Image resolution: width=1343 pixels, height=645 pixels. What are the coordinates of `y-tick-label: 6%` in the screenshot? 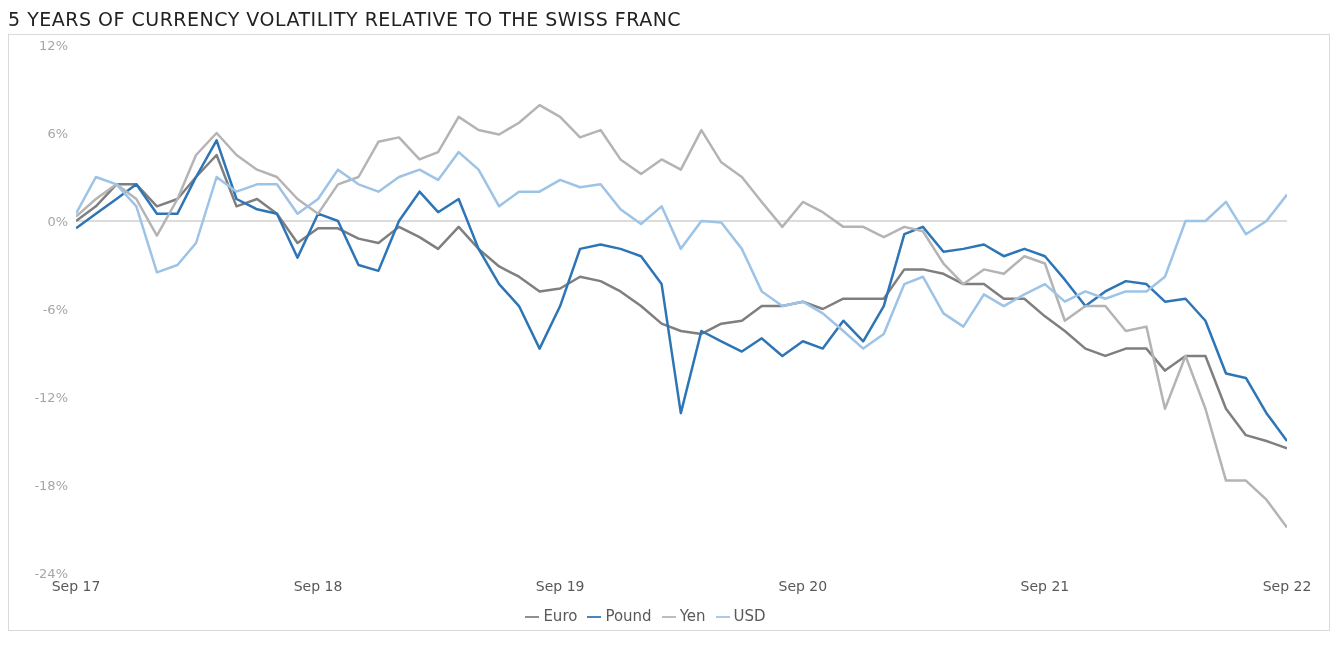 It's located at (57, 133).